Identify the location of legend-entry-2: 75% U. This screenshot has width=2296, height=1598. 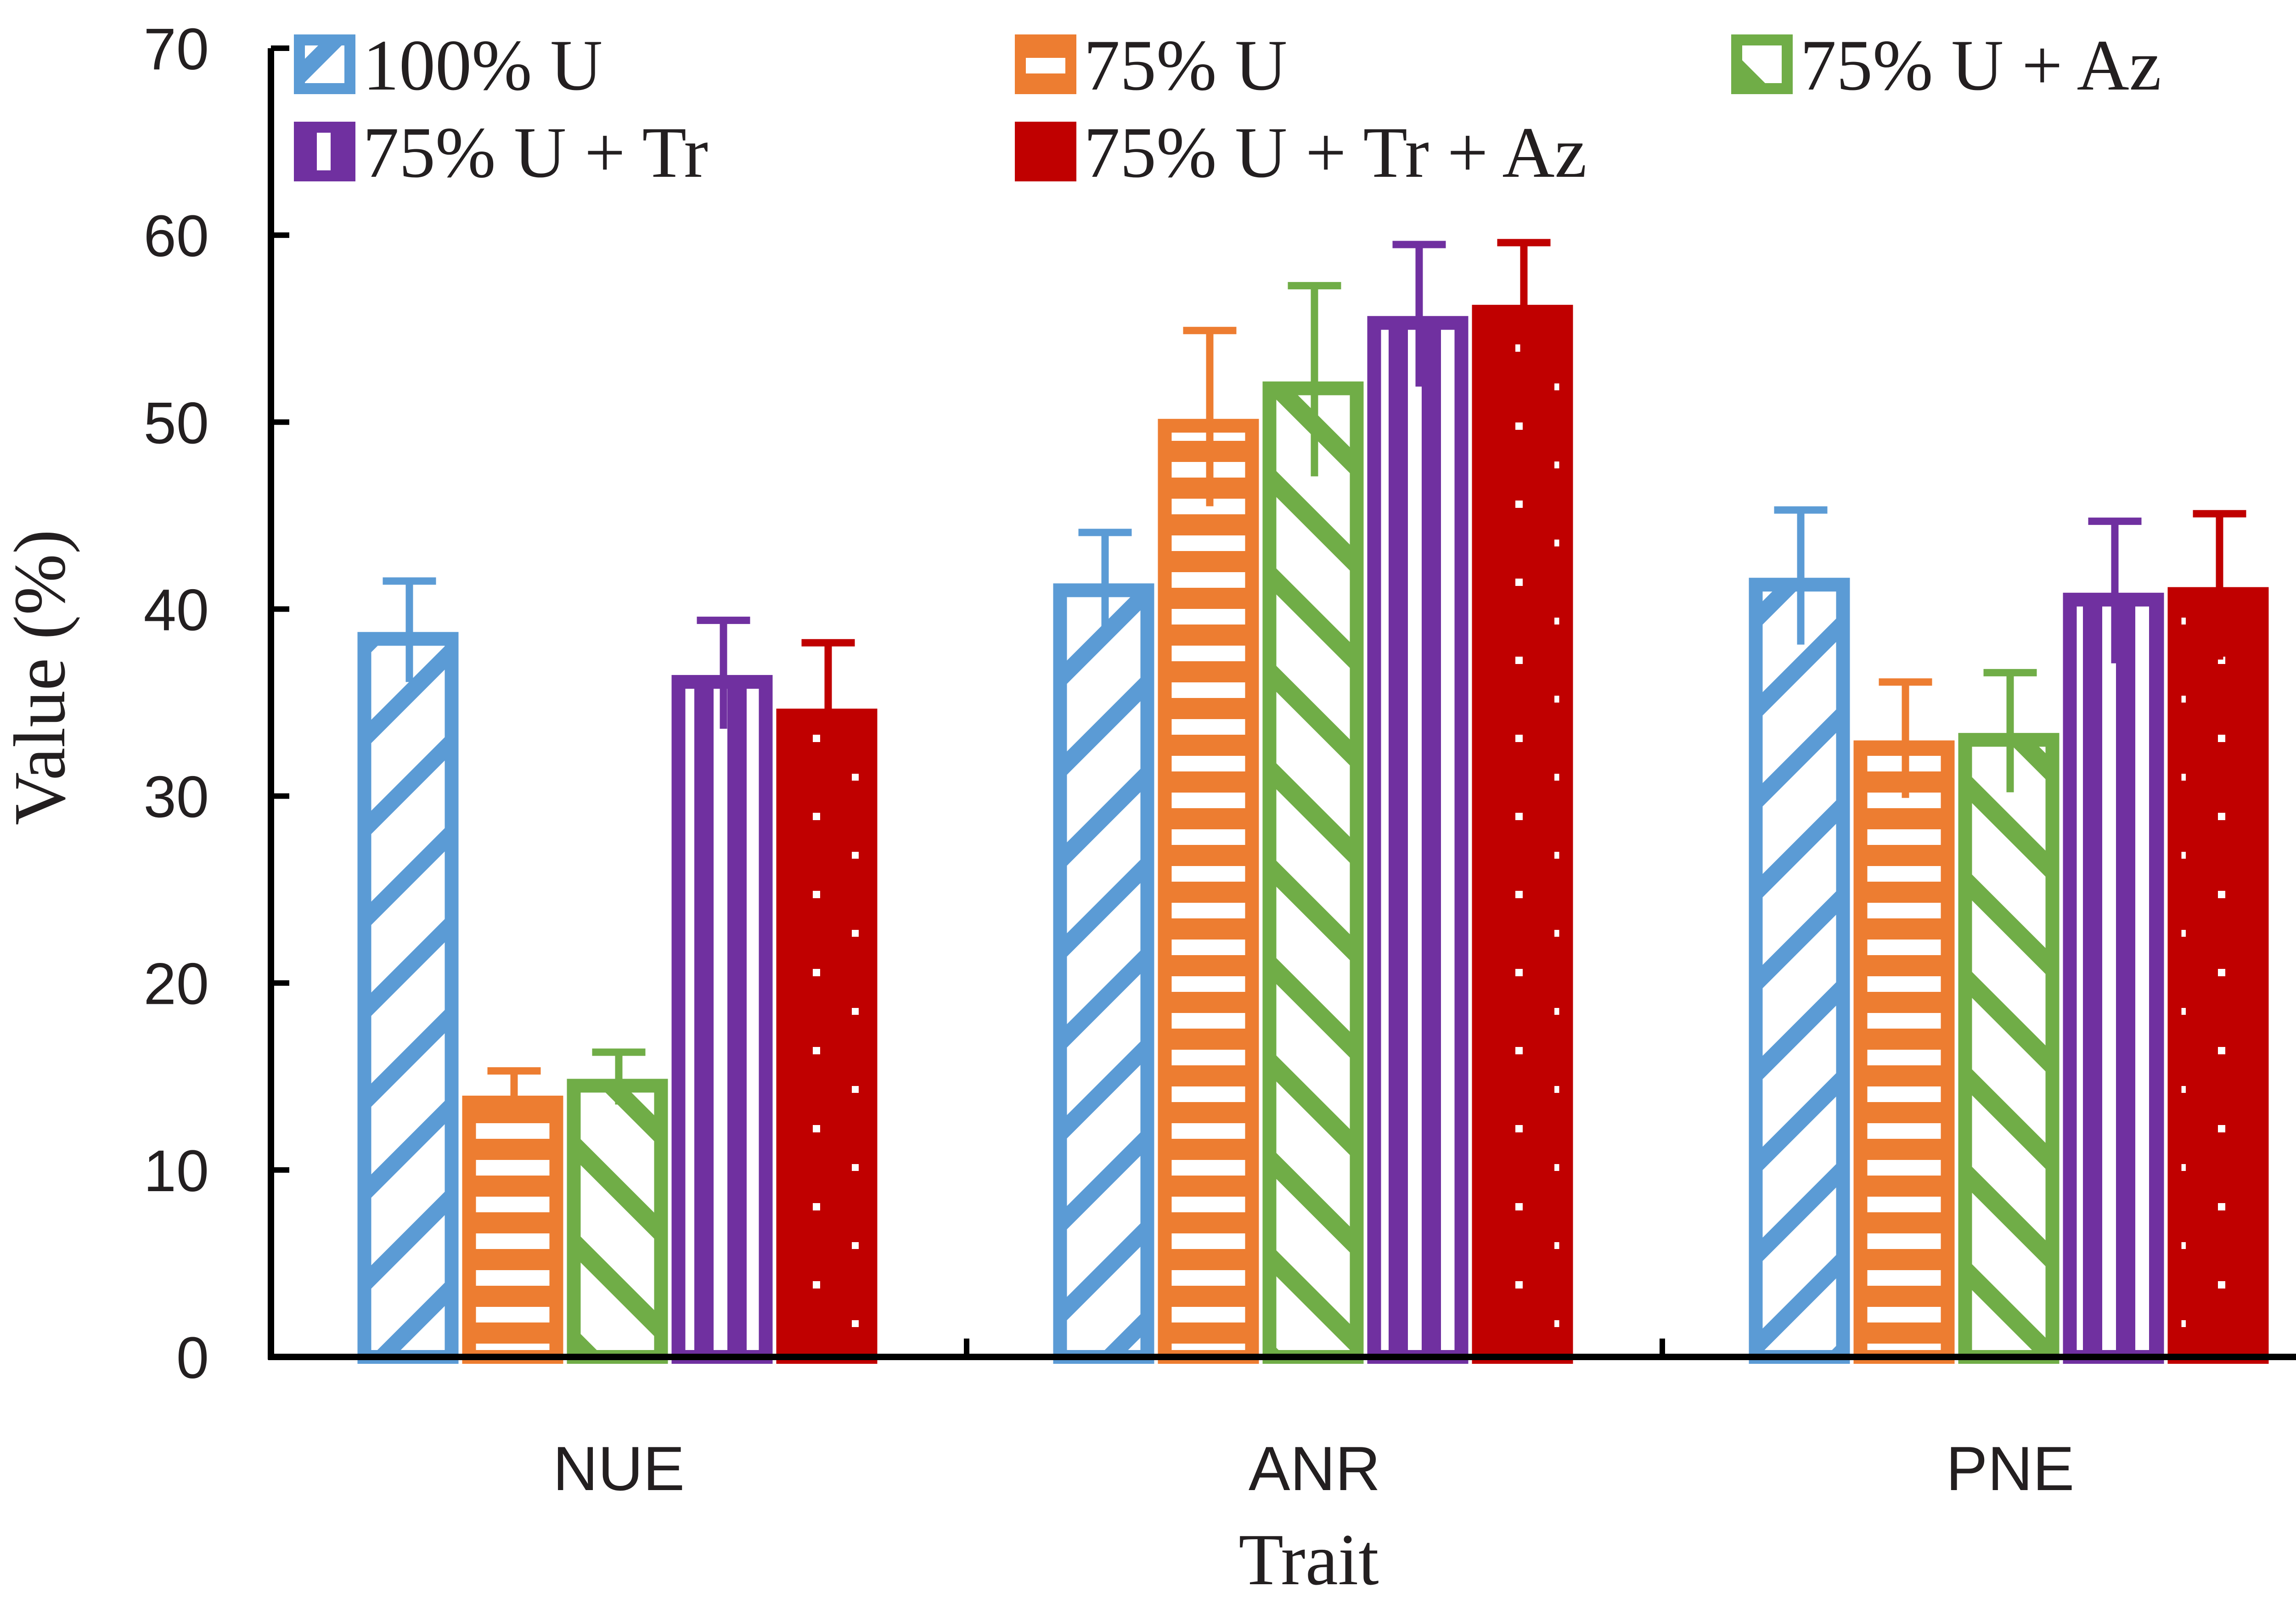
(1151, 65).